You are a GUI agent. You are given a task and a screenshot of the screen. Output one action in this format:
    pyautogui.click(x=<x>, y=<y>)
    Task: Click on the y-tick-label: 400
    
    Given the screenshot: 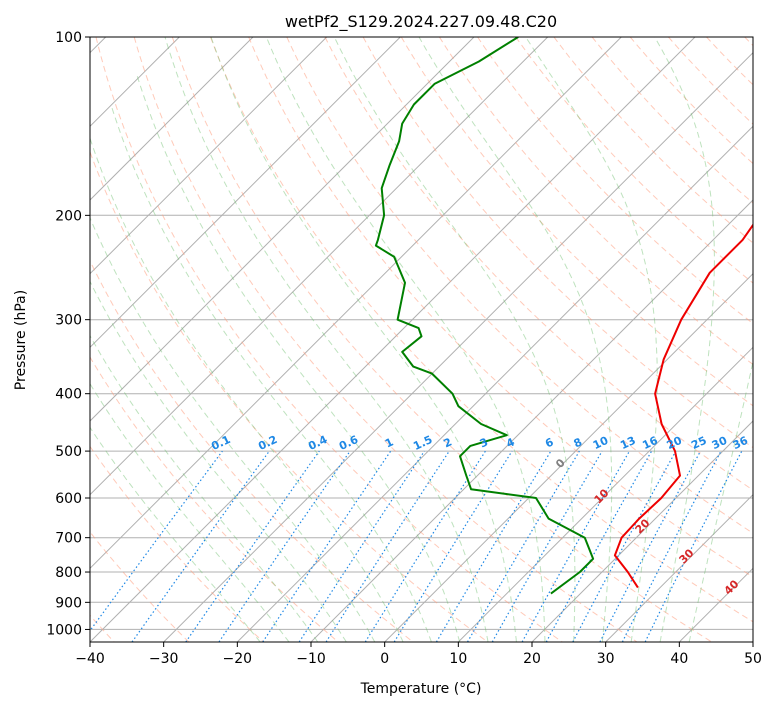 What is the action you would take?
    pyautogui.click(x=68, y=395)
    